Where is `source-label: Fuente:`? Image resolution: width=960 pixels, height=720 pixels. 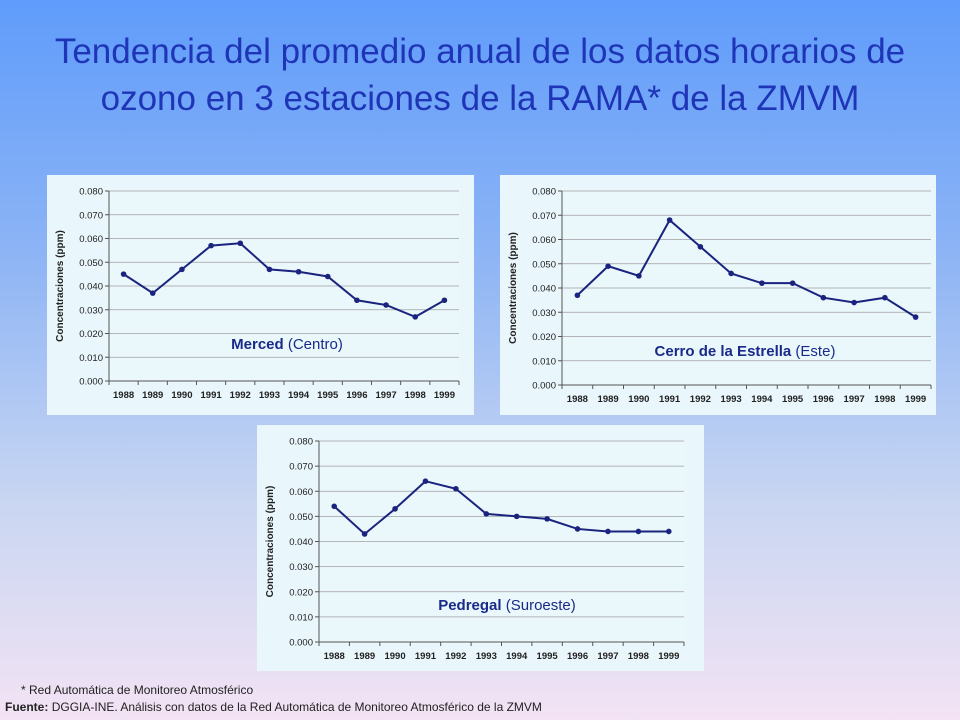
source-label: Fuente: is located at coordinates (27, 707).